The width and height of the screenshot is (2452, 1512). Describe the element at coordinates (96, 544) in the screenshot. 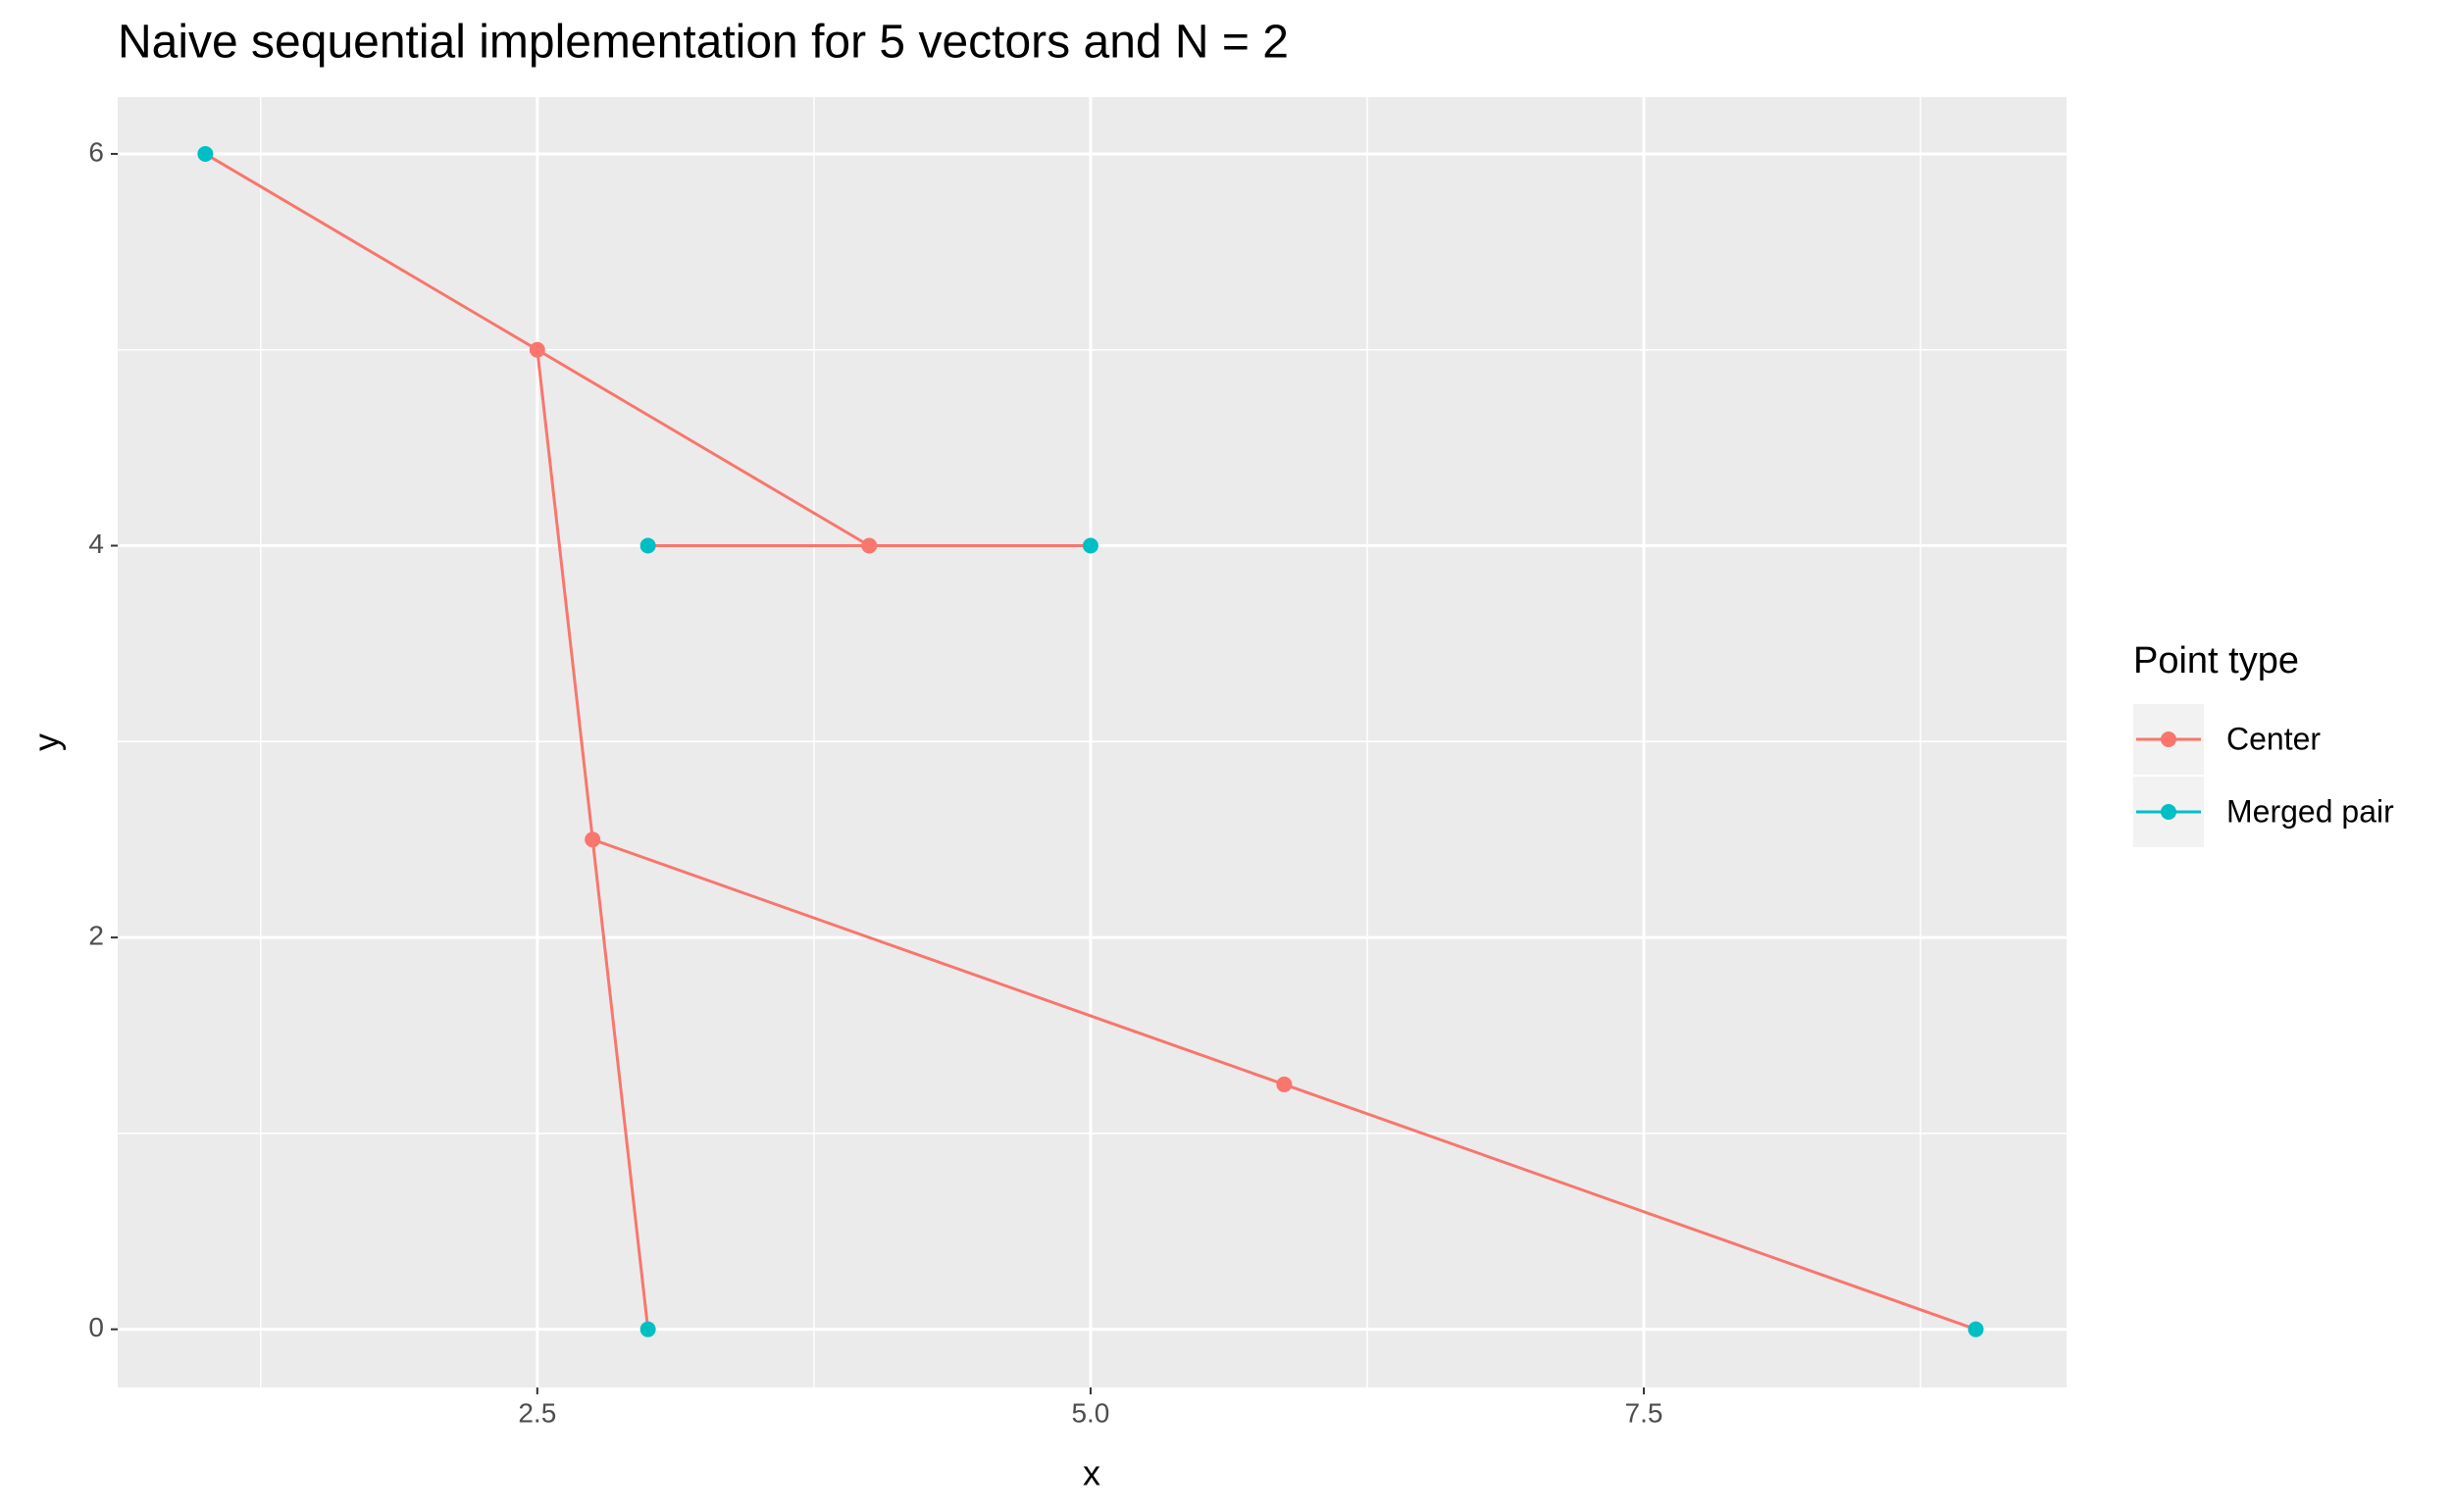

I see `y-tick-label: 4` at that location.